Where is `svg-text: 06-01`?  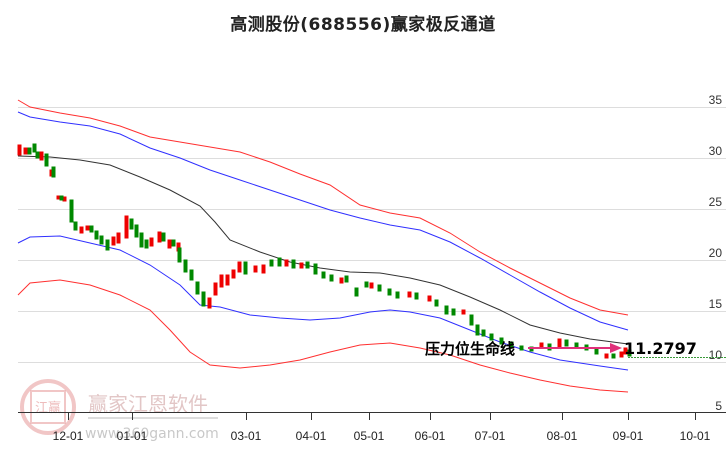
svg-text: 06-01 is located at coordinates (430, 436).